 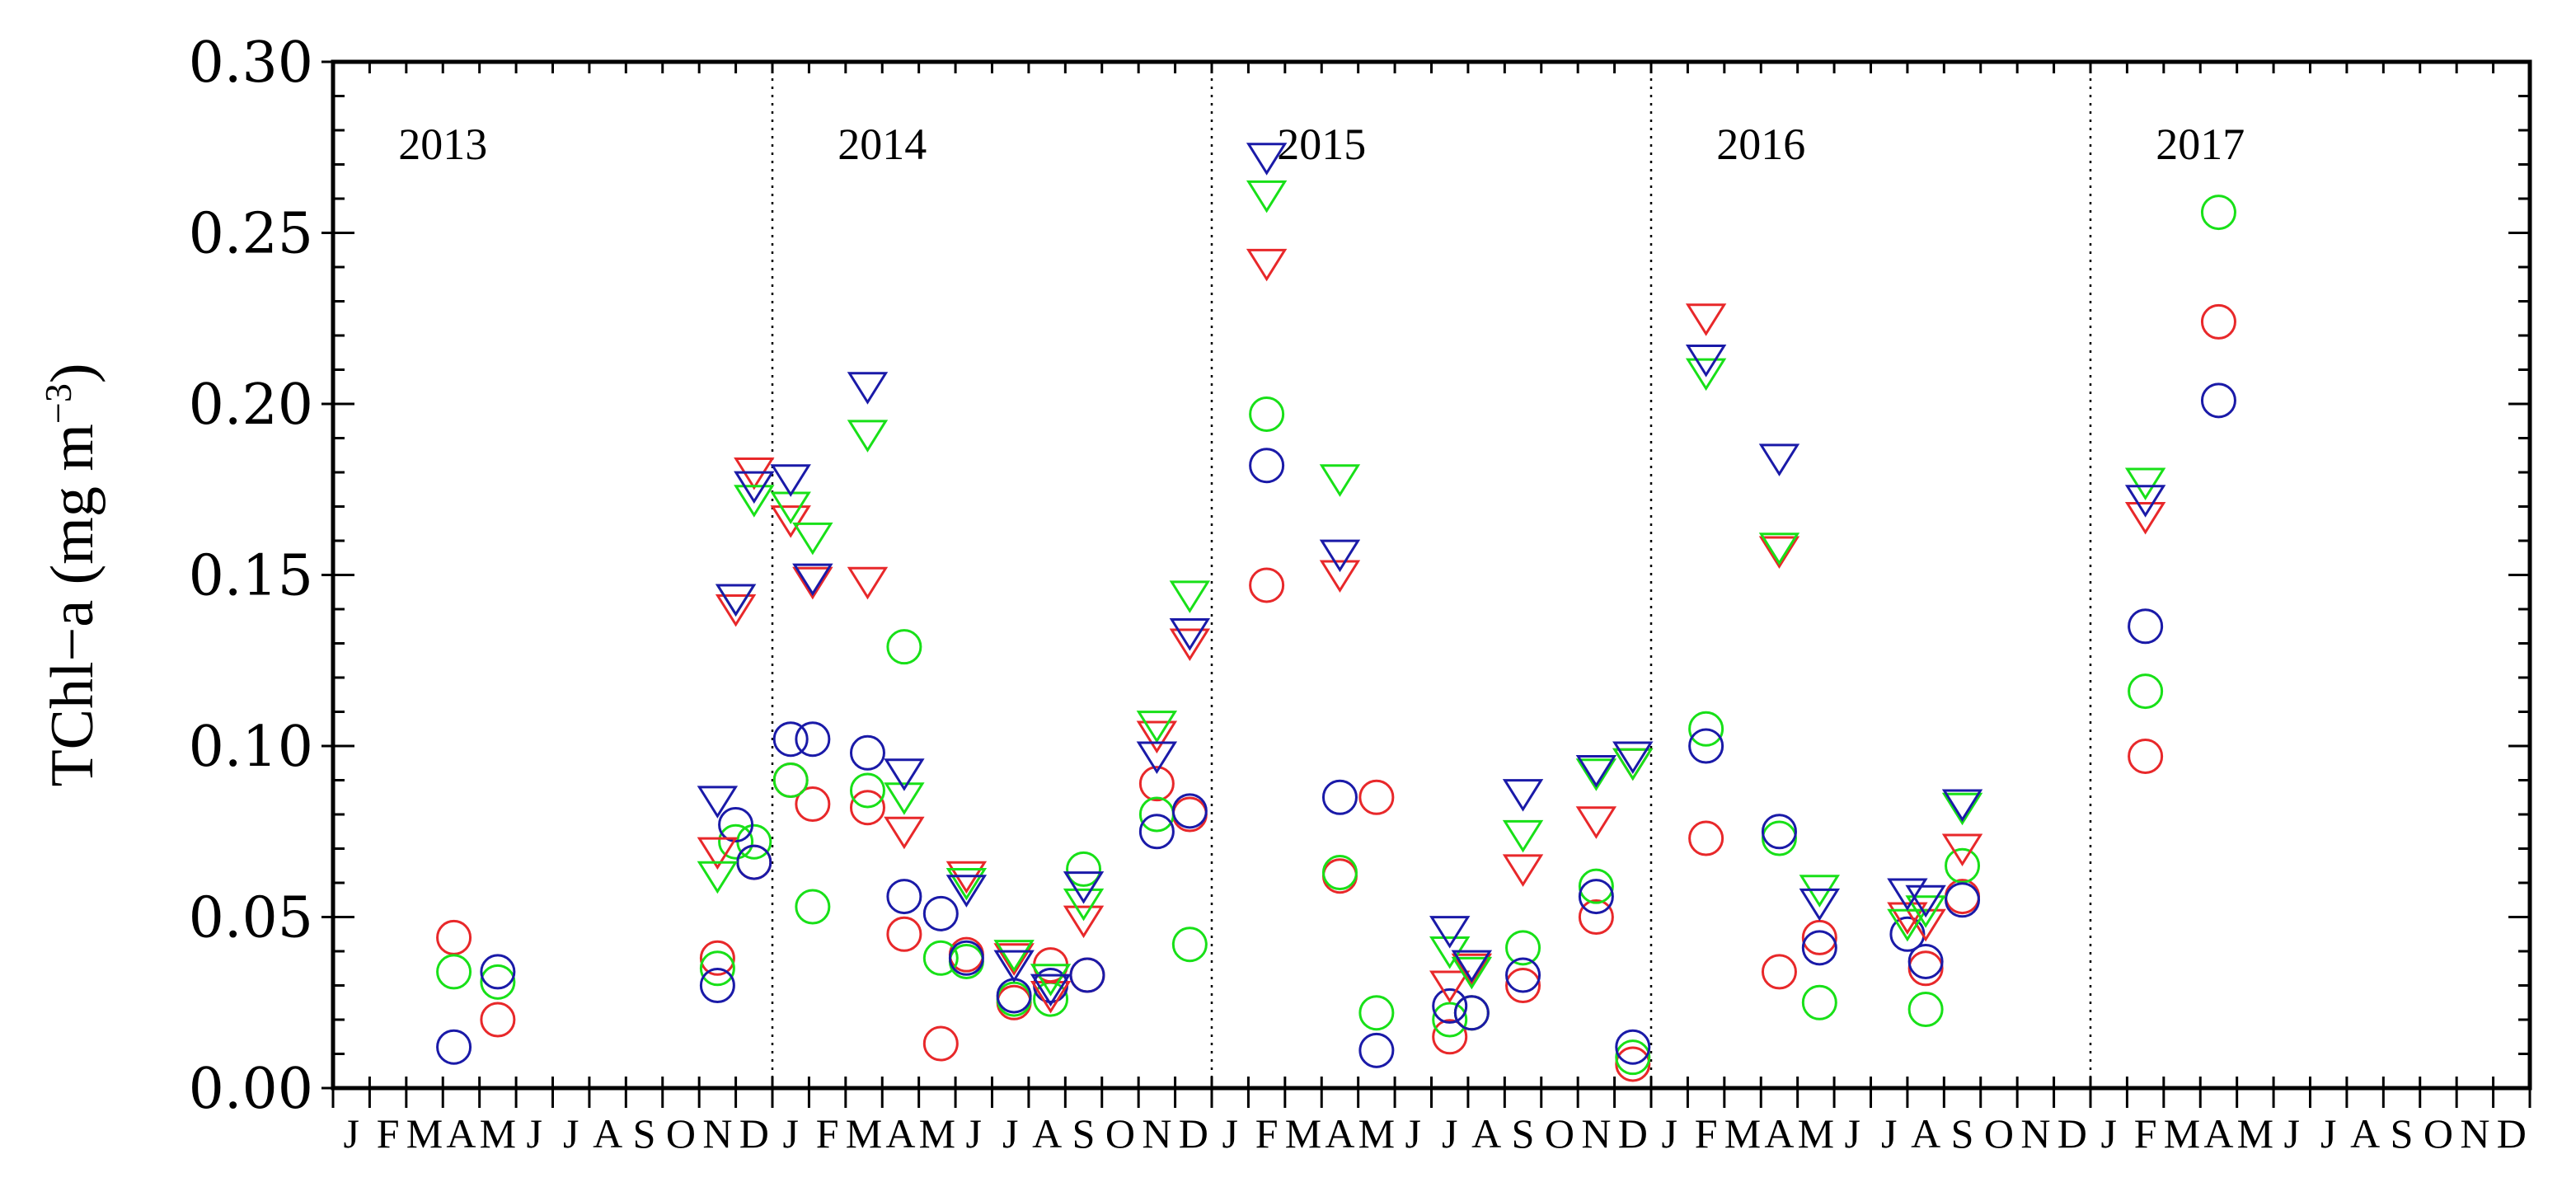 I want to click on y-axis-label-main: TChl−a (mg m, so click(x=72, y=605).